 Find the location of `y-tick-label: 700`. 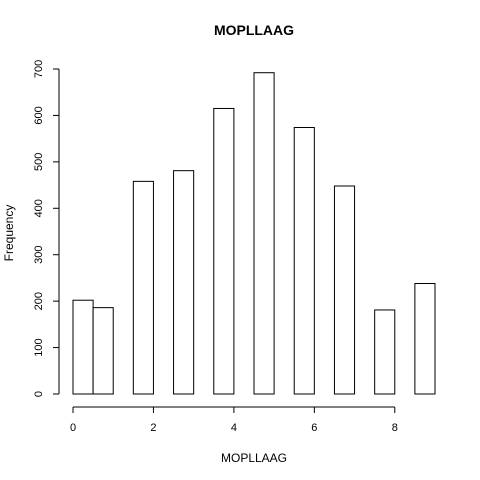

y-tick-label: 700 is located at coordinates (39, 69).